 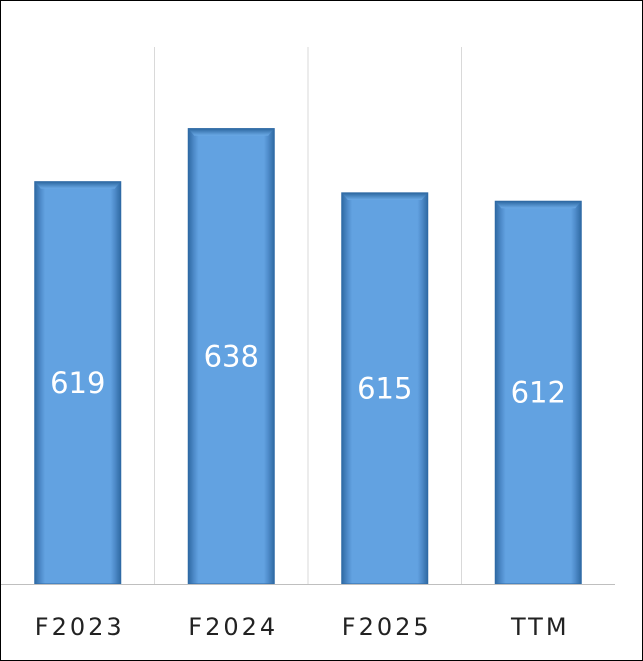 I want to click on bar-f2023, so click(x=78, y=383).